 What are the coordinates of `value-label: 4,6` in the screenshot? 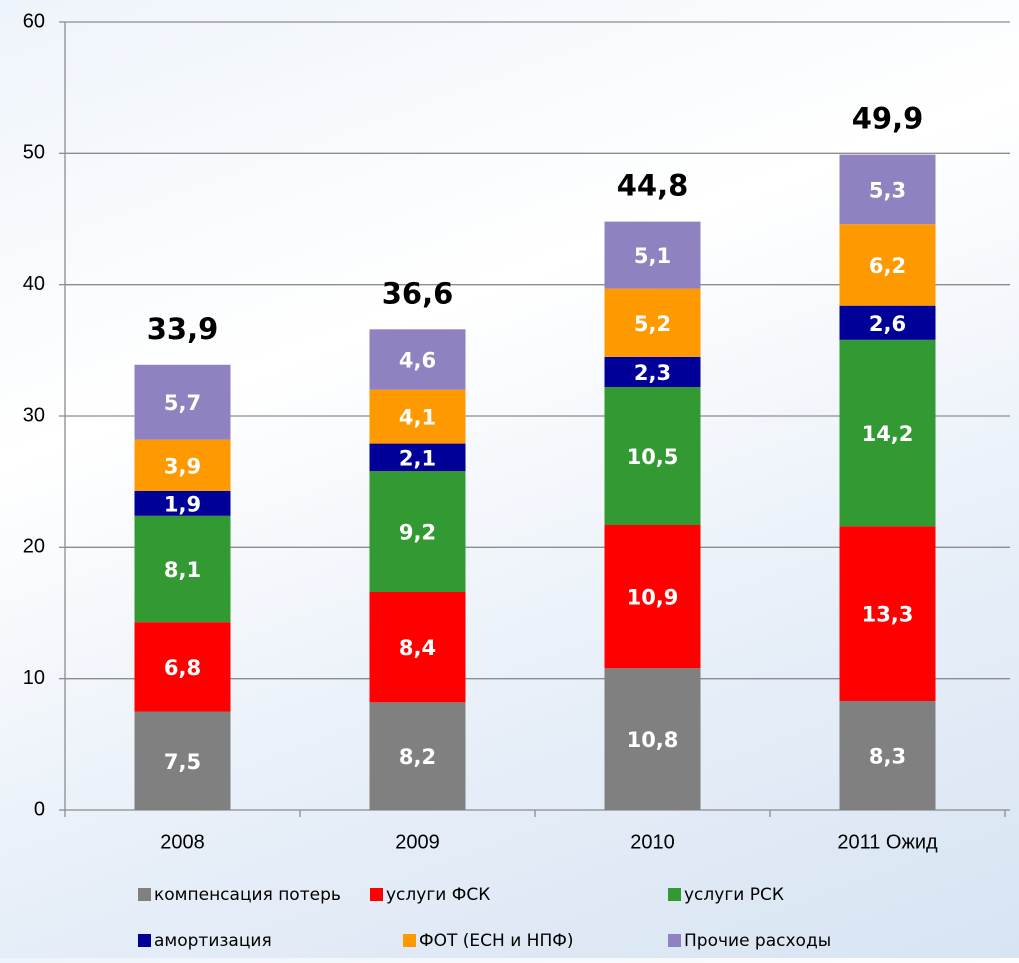 It's located at (417, 361).